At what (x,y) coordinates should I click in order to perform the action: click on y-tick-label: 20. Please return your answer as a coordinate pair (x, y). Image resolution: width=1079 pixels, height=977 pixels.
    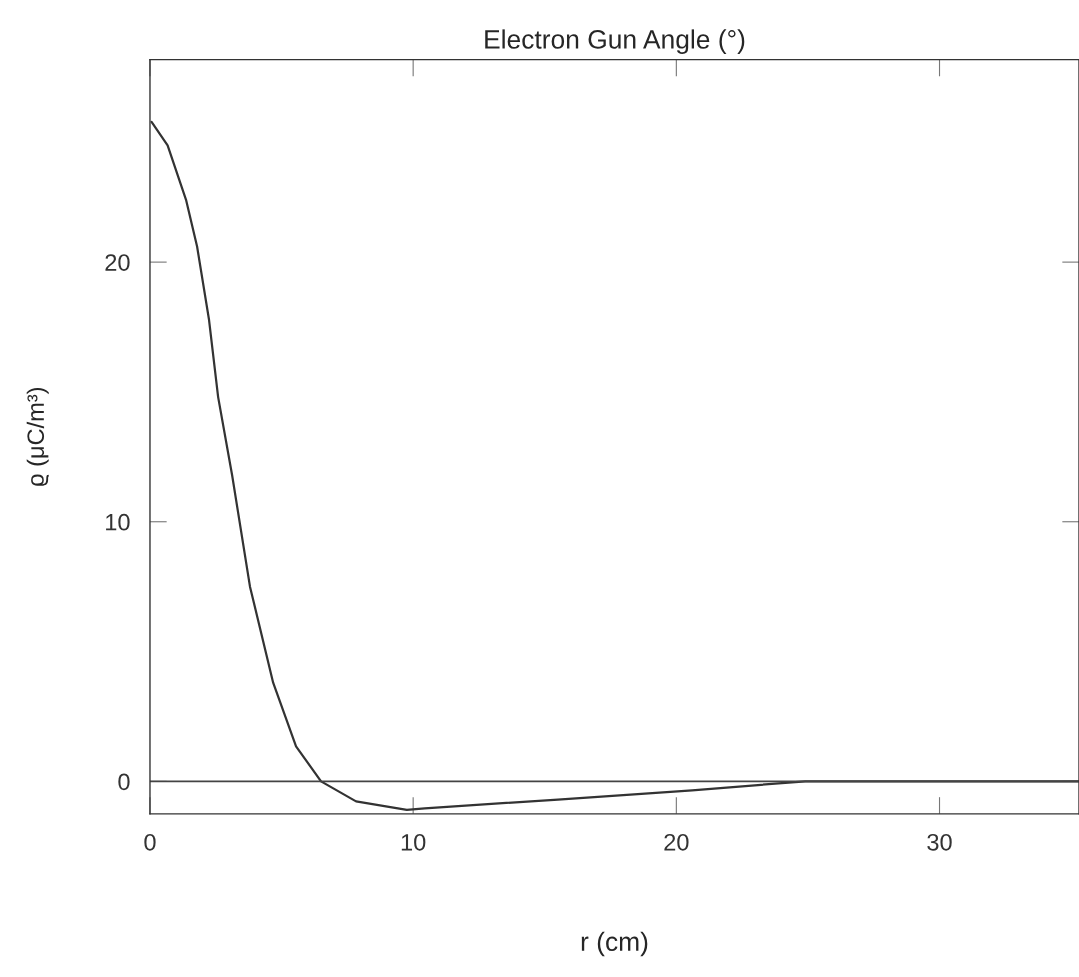
    Looking at the image, I should click on (117, 262).